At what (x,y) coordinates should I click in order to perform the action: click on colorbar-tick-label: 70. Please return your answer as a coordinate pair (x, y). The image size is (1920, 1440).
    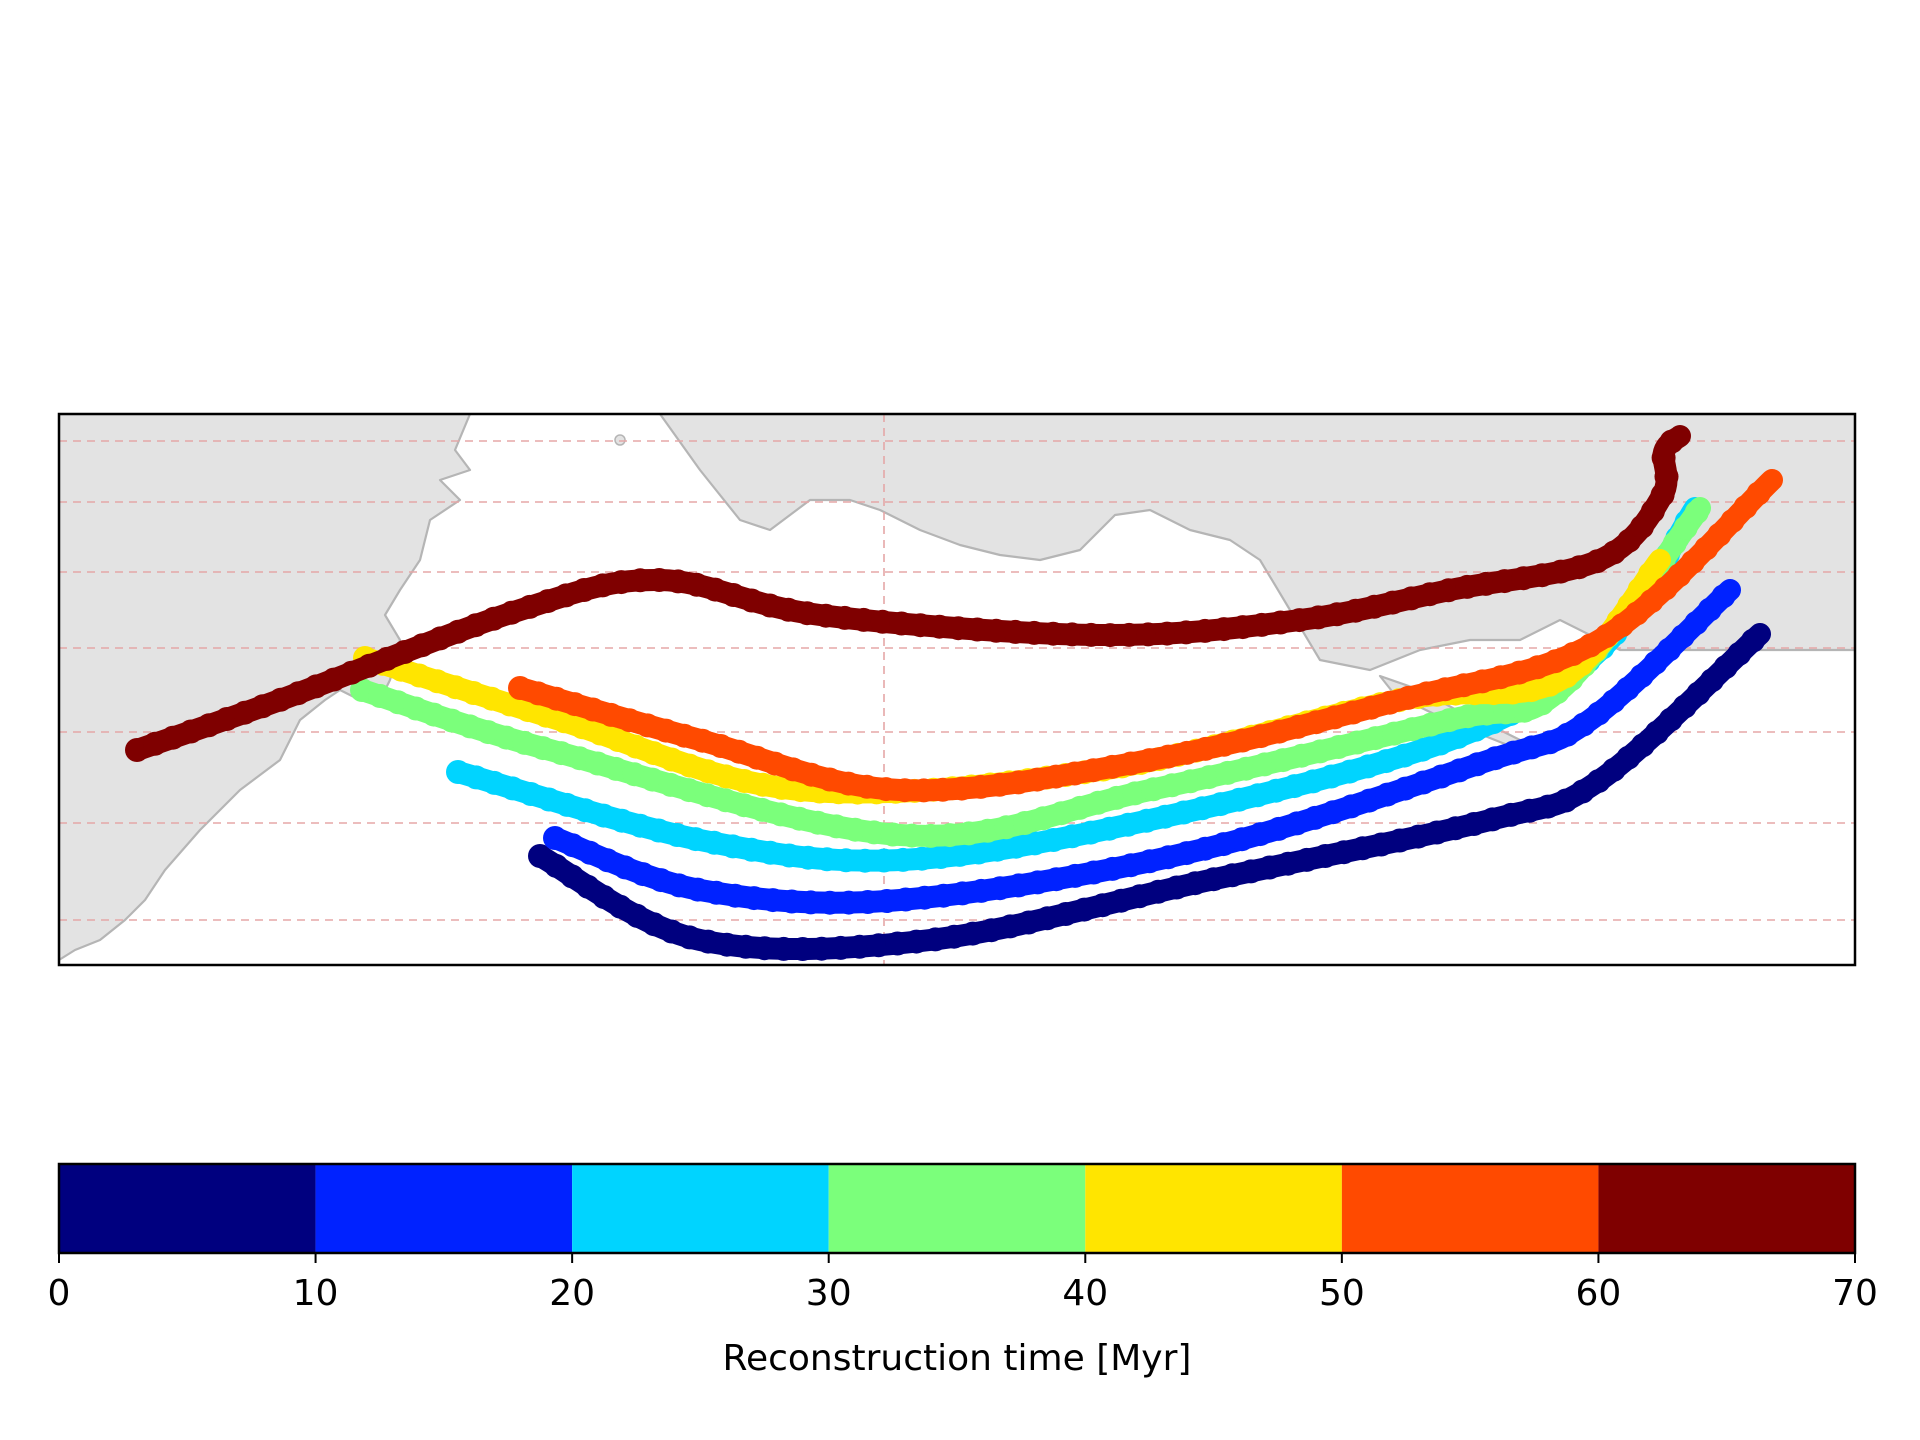
    Looking at the image, I should click on (1855, 1293).